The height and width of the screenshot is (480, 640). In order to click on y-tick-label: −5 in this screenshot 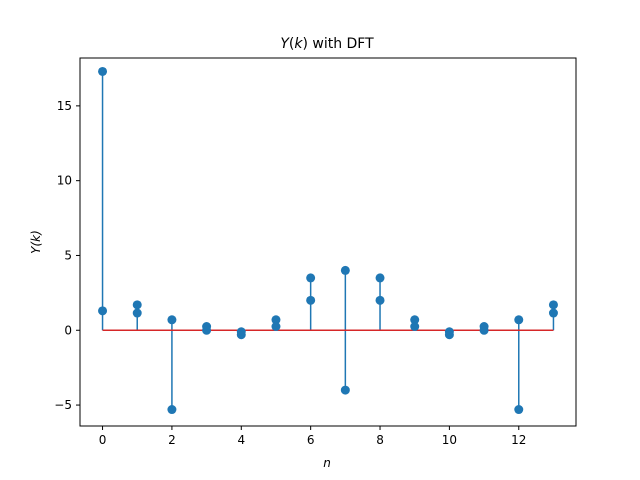, I will do `click(63, 405)`.